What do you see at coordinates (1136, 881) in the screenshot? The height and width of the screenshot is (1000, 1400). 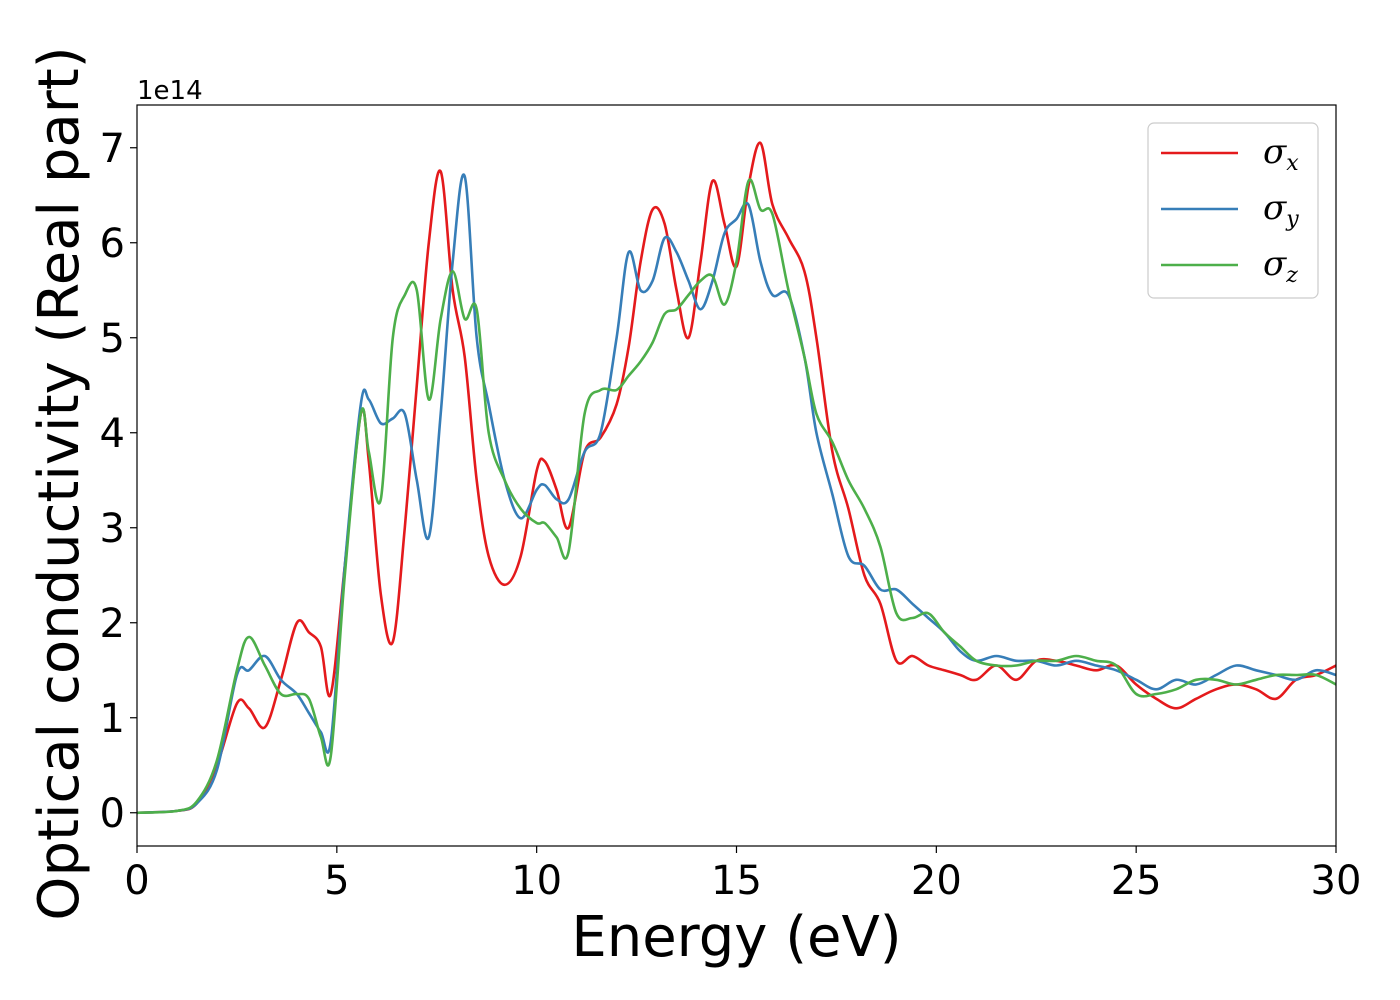 I see `x-tick-label: 25` at bounding box center [1136, 881].